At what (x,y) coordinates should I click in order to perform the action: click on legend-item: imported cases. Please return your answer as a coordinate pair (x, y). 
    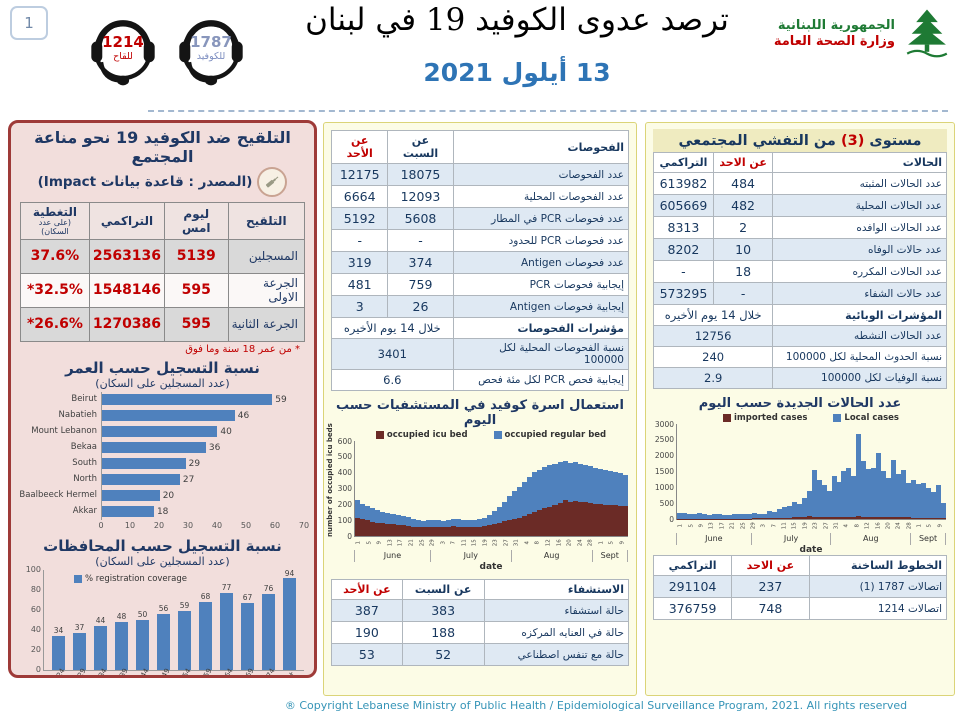
    Looking at the image, I should click on (765, 418).